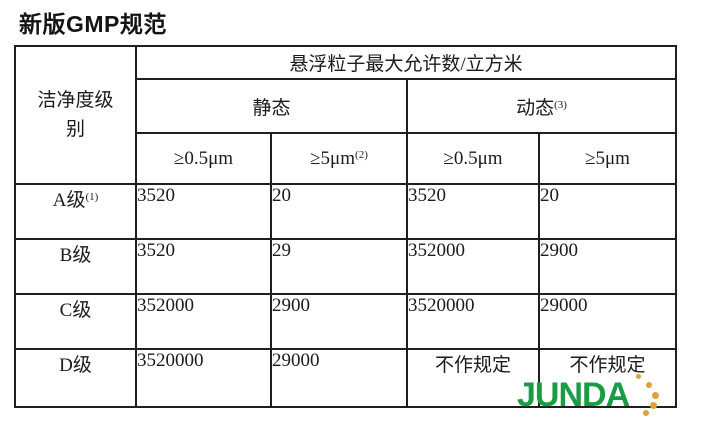  What do you see at coordinates (93, 24) in the screenshot?
I see `page-title: 新版GMP规范` at bounding box center [93, 24].